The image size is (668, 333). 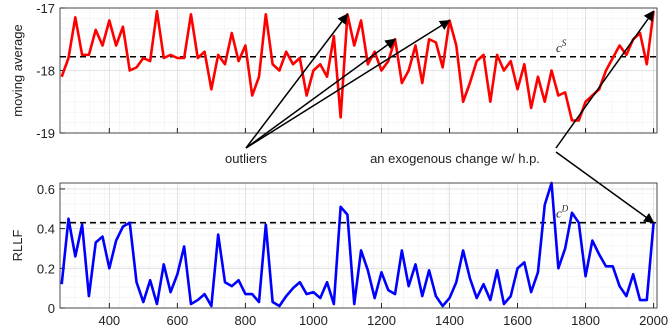 What do you see at coordinates (46, 189) in the screenshot?
I see `y-tick-label: 0.6` at bounding box center [46, 189].